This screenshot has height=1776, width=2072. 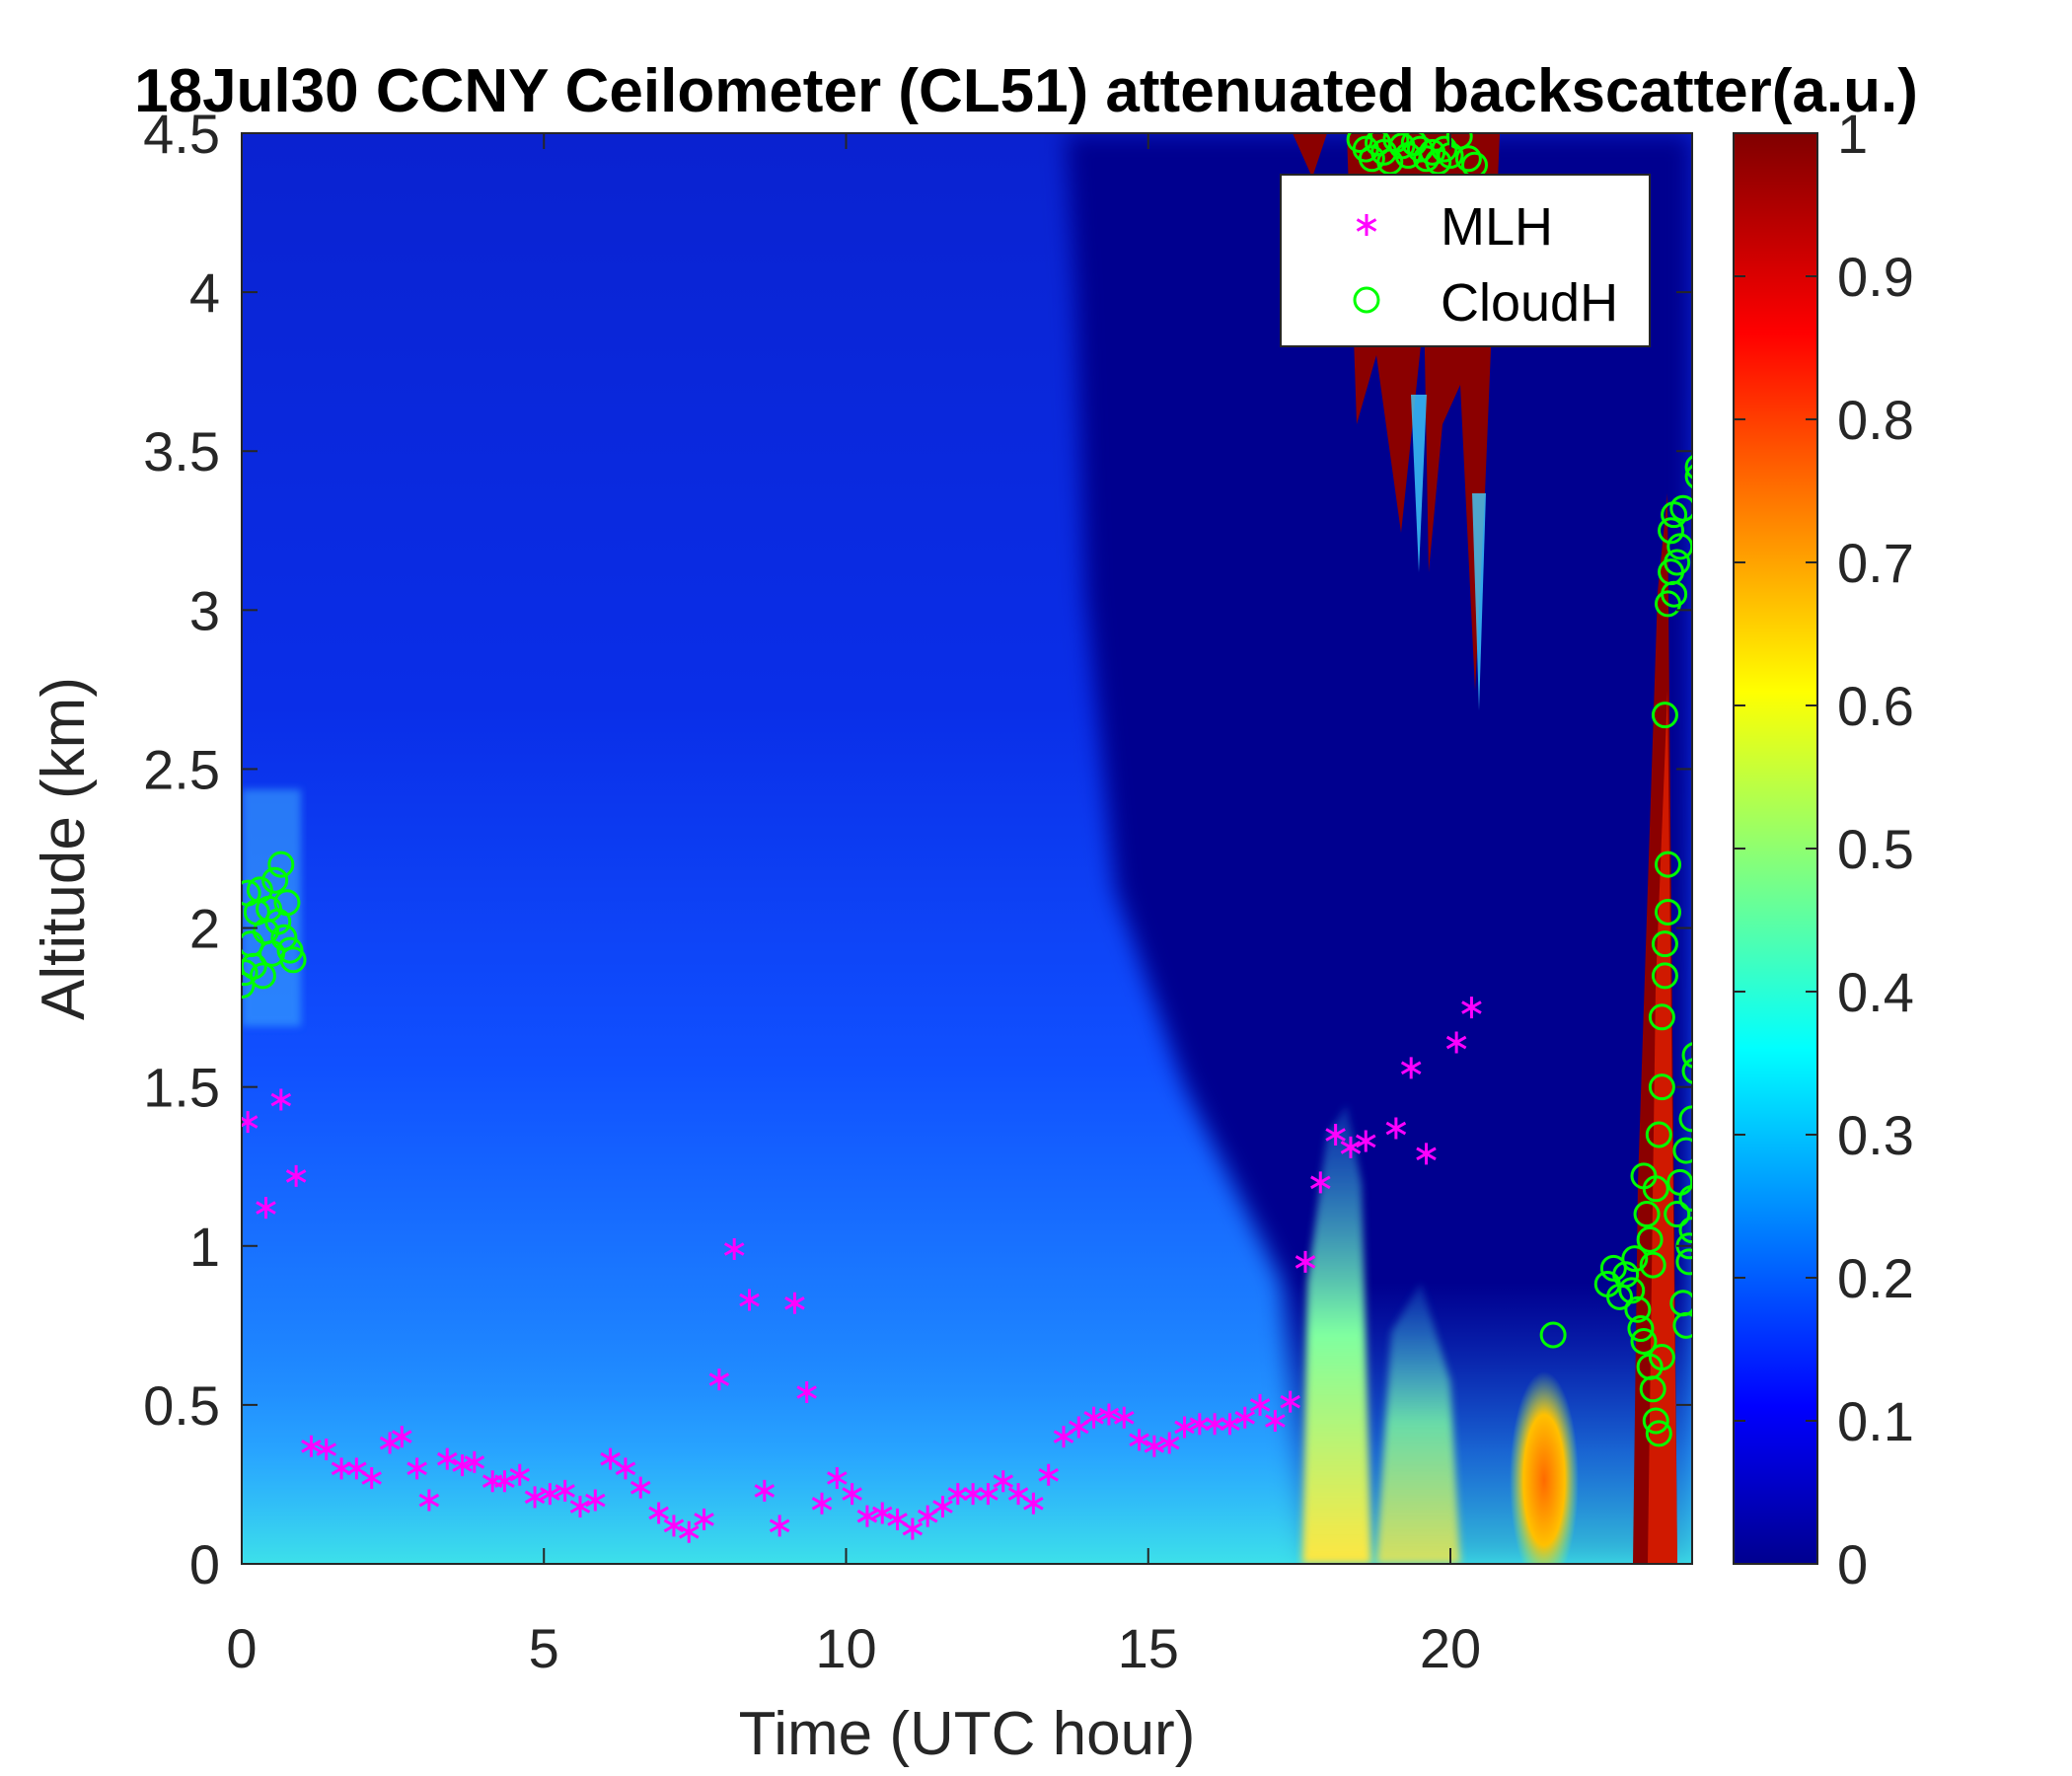 What do you see at coordinates (1853, 1564) in the screenshot?
I see `colorbar-tick-label: 0` at bounding box center [1853, 1564].